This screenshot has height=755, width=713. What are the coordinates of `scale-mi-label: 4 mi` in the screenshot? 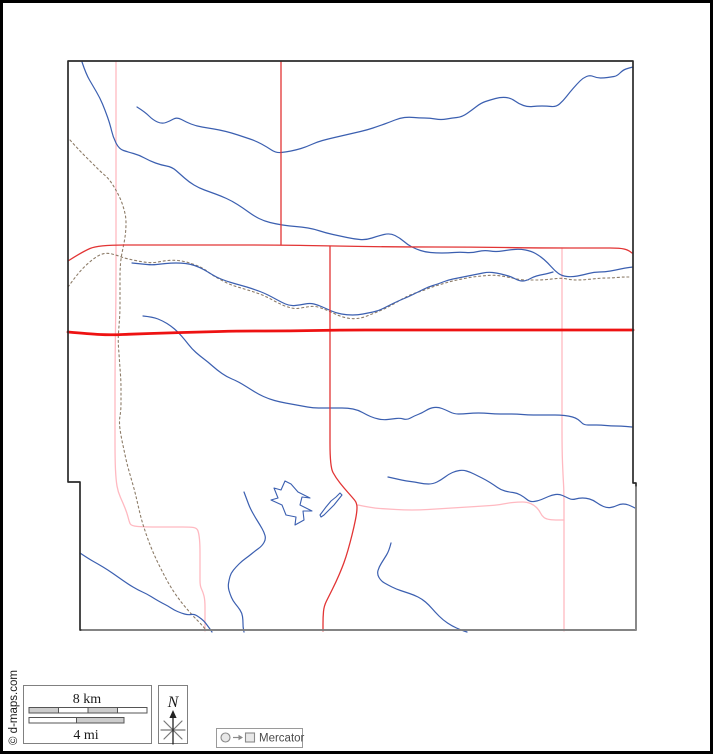 It's located at (85, 735).